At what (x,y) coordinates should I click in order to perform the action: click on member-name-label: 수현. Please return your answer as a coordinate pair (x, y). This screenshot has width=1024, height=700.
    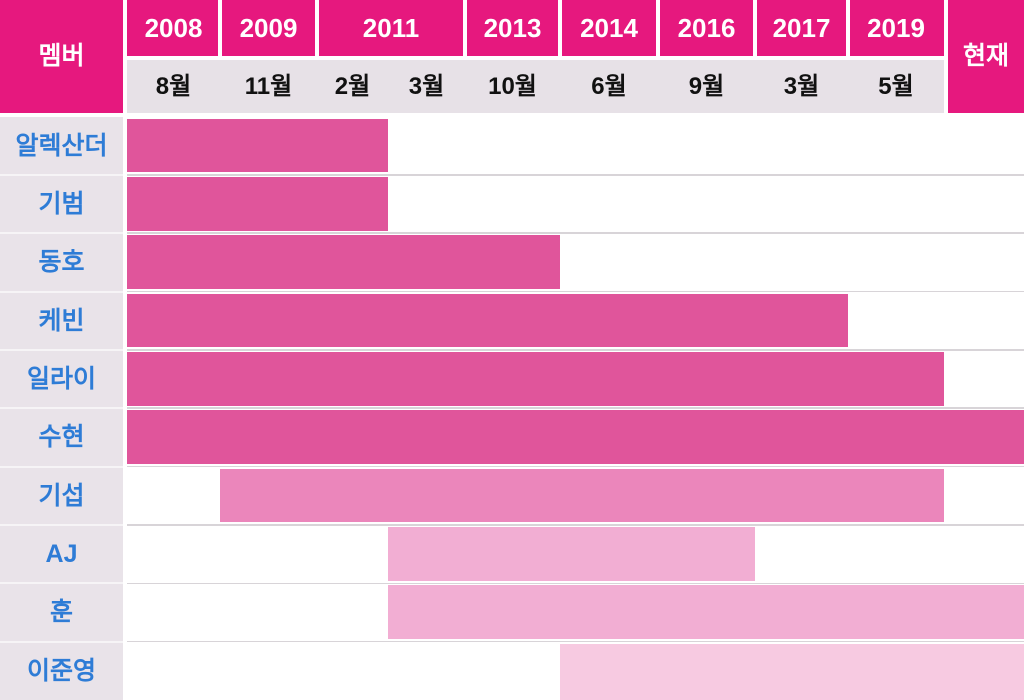
    Looking at the image, I should click on (61, 437).